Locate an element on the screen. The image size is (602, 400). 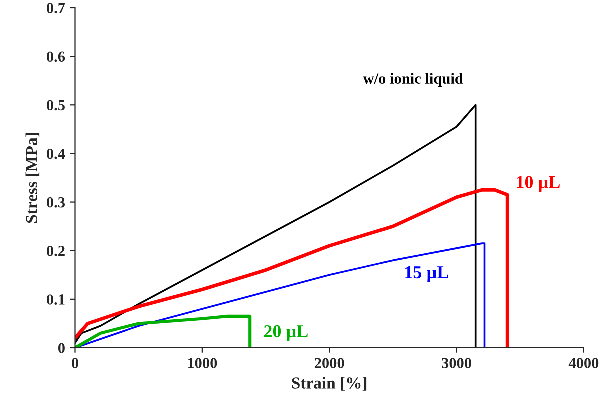
series-label: w/o ionic liquid is located at coordinates (413, 80).